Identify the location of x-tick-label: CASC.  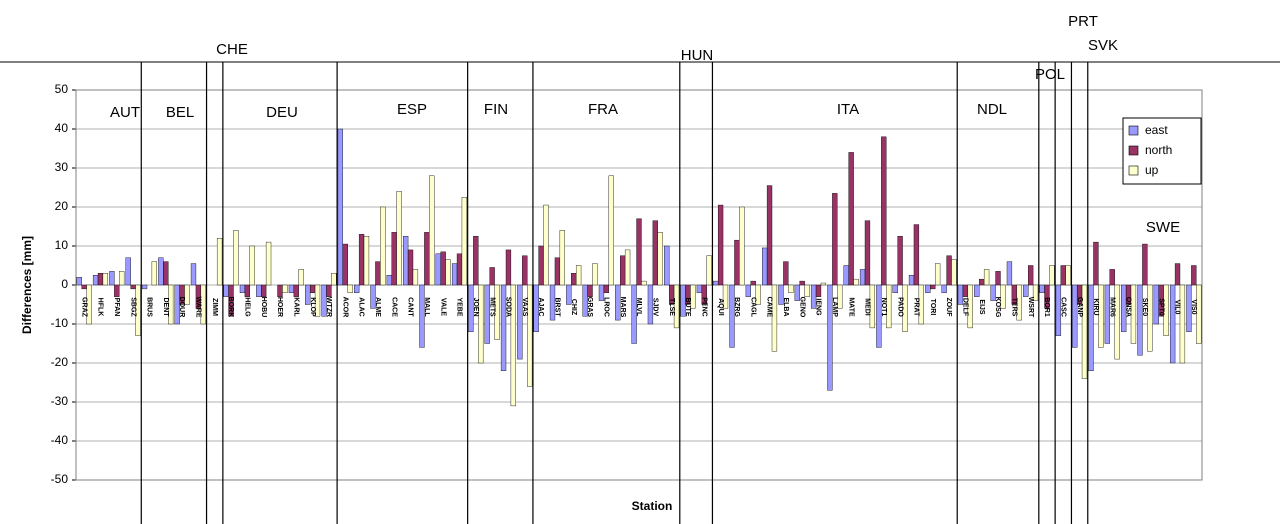
(1062, 307).